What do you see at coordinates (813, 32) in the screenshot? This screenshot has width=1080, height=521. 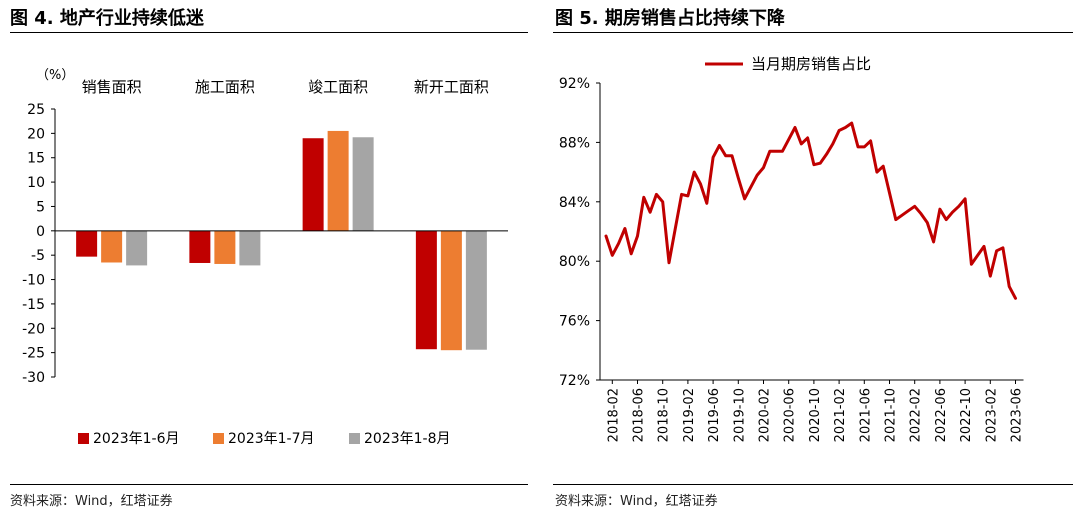 I see `right-title-rule` at bounding box center [813, 32].